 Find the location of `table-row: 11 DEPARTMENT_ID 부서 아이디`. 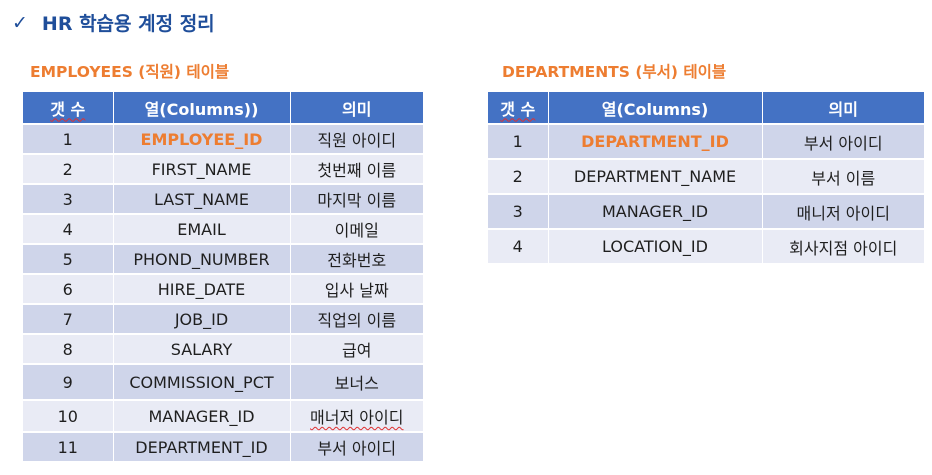

table-row: 11 DEPARTMENT_ID 부서 아이디 is located at coordinates (223, 446).